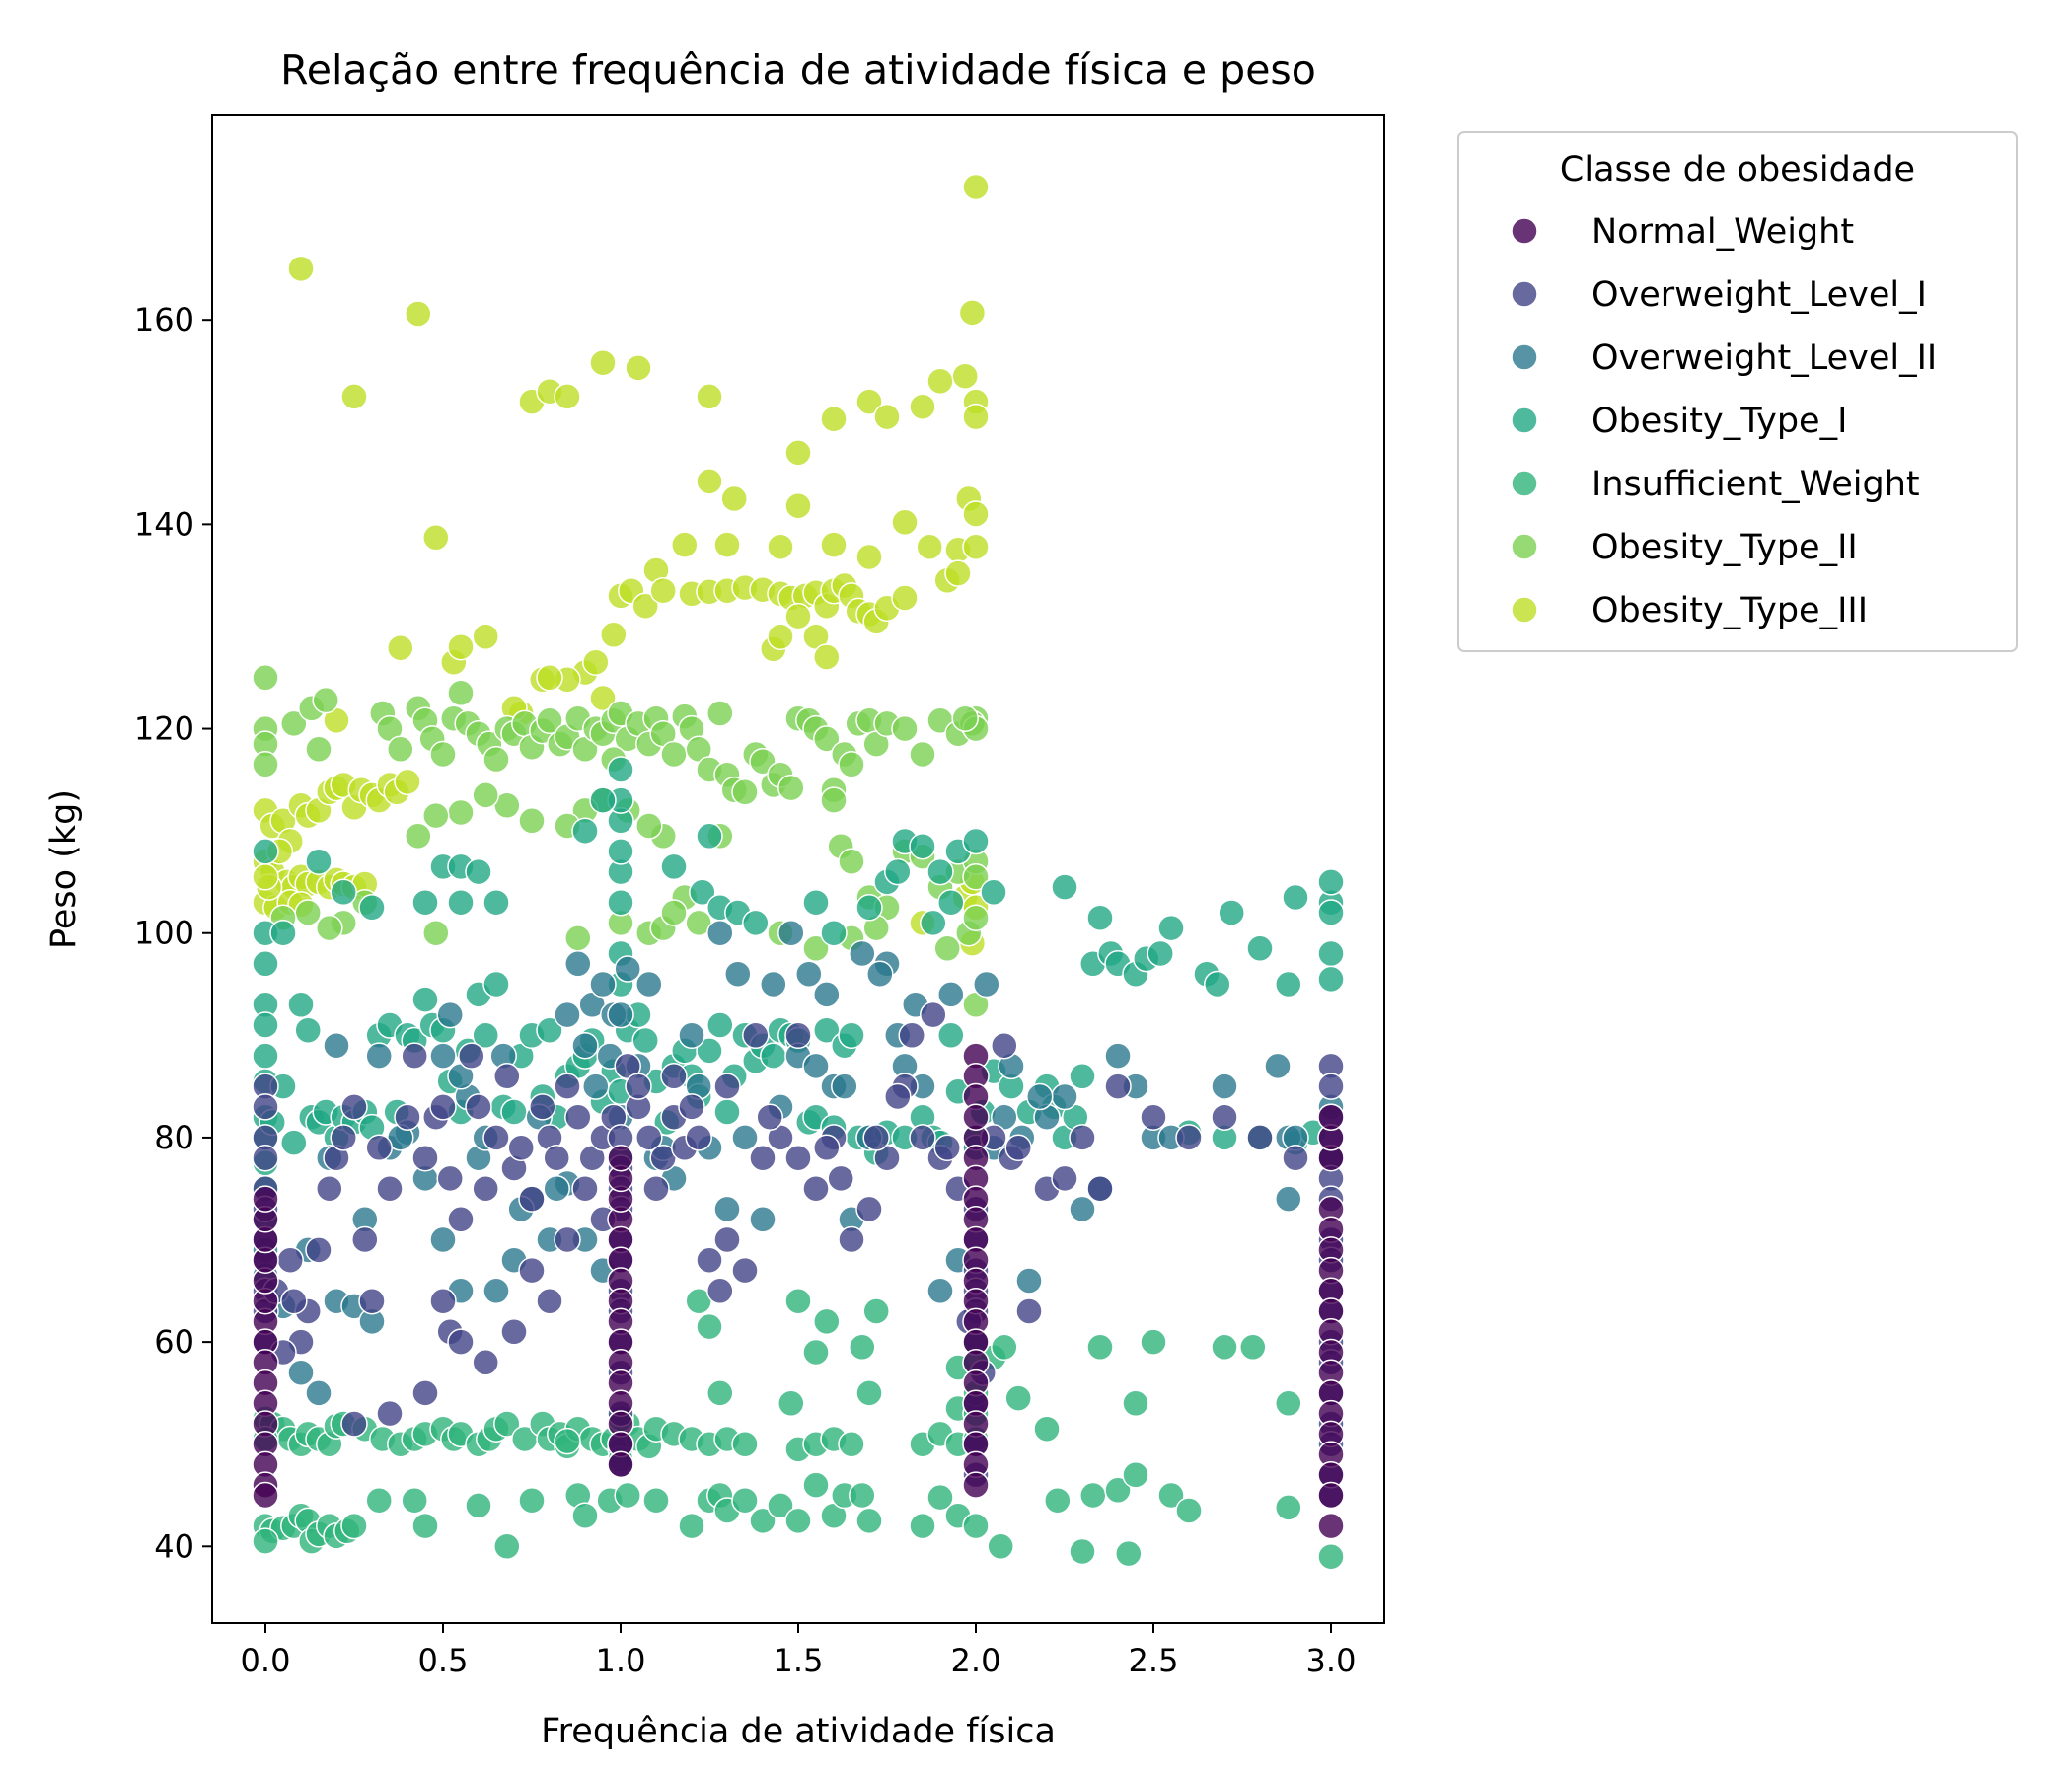 This screenshot has width=2072, height=1776. What do you see at coordinates (1525, 484) in the screenshot?
I see `legend-marker` at bounding box center [1525, 484].